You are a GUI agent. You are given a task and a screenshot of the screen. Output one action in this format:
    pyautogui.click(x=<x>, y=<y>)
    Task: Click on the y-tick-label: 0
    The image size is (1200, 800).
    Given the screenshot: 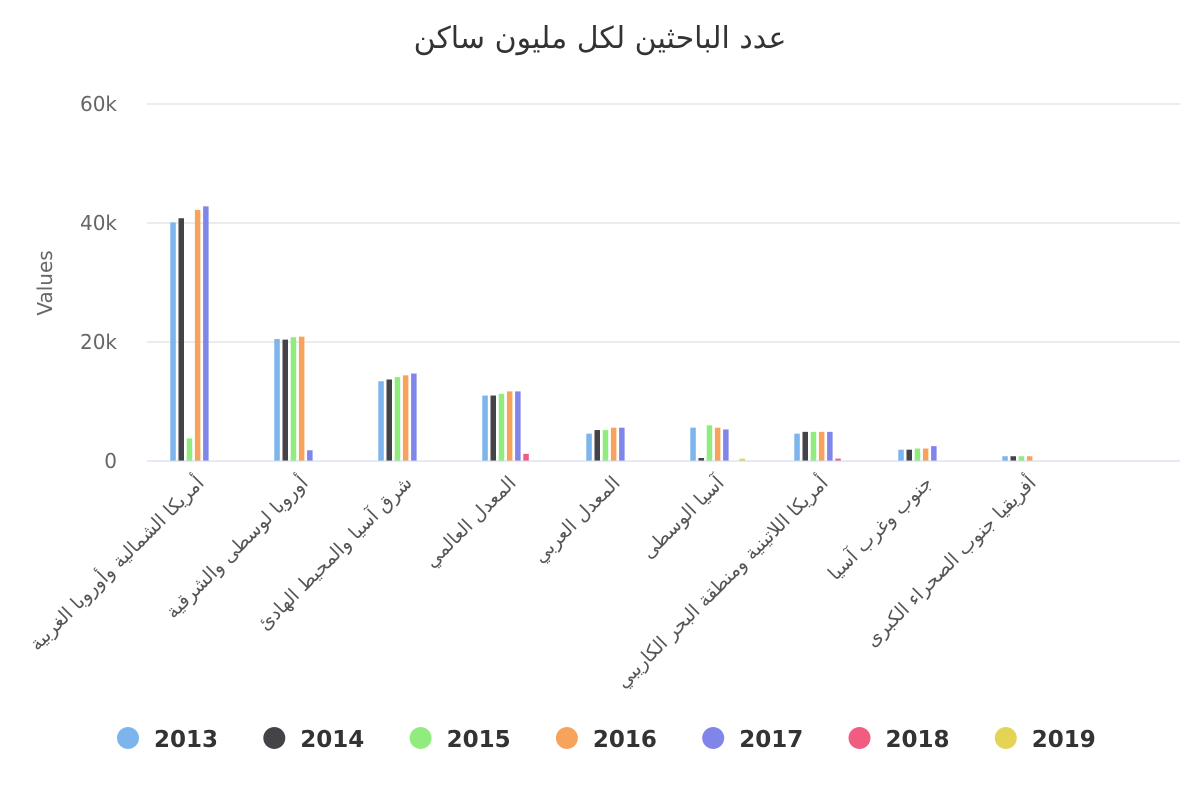 What is the action you would take?
    pyautogui.click(x=110, y=461)
    